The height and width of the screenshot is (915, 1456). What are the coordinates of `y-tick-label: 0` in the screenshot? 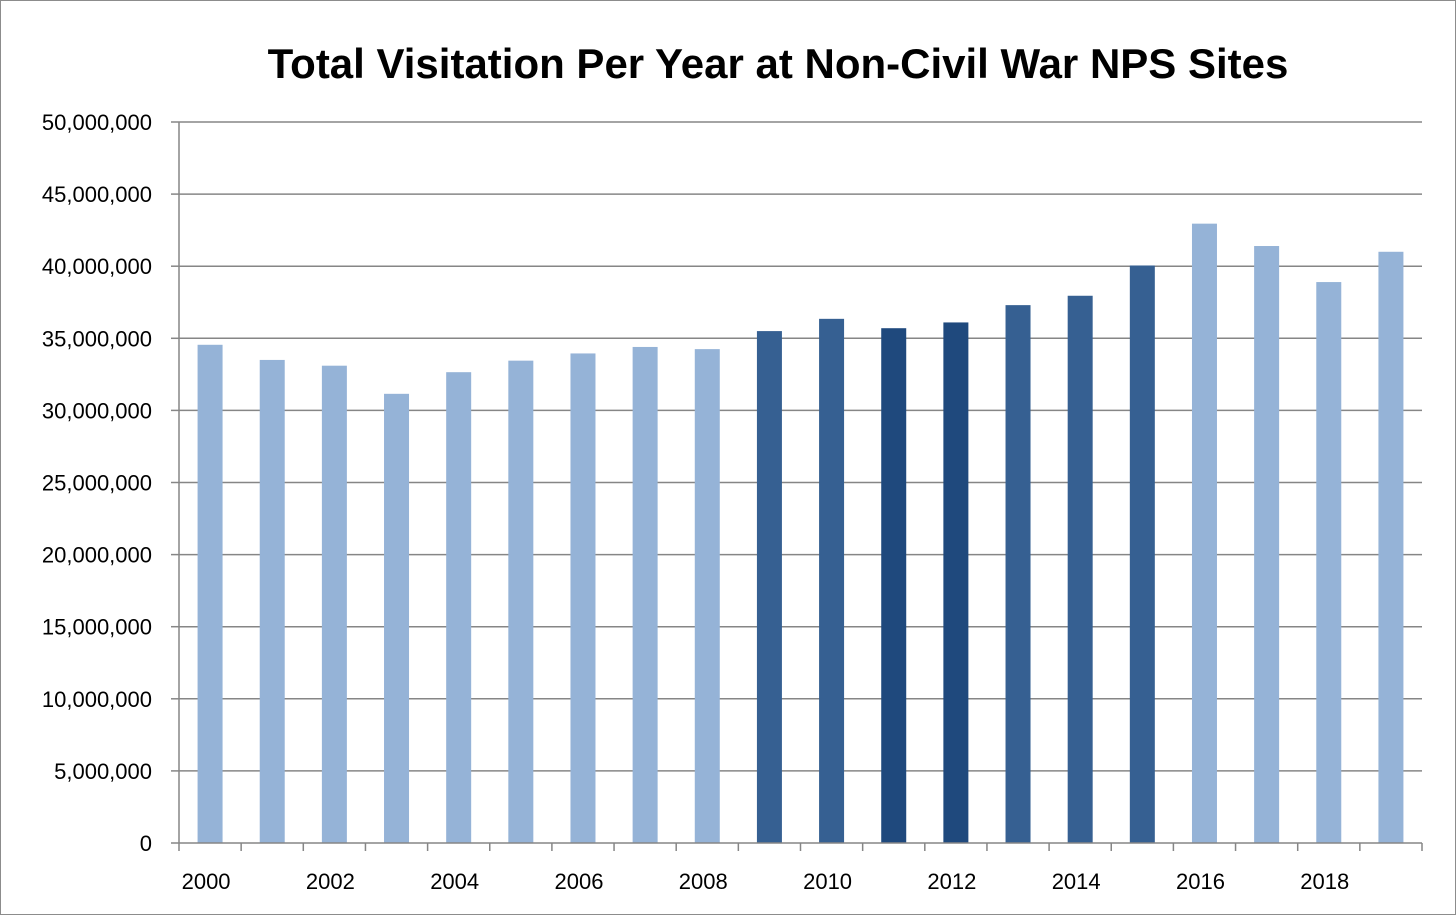 It's located at (146, 843).